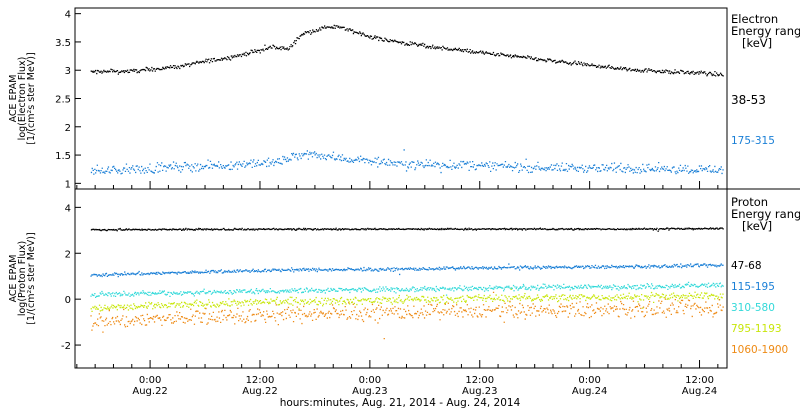 The width and height of the screenshot is (800, 410). What do you see at coordinates (63, 100) in the screenshot?
I see `y-tick-label: 2.5` at bounding box center [63, 100].